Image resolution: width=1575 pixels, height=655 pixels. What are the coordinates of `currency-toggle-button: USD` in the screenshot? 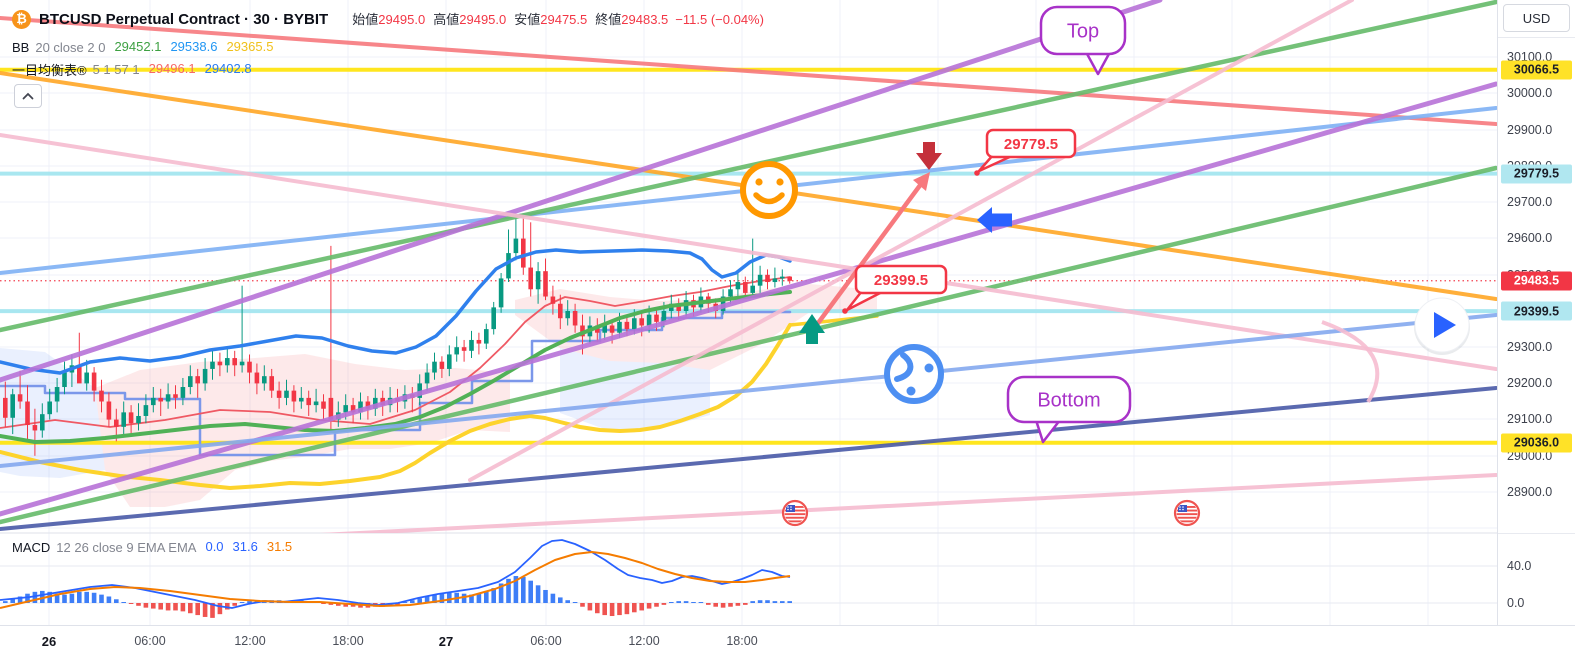 It's located at (1536, 18).